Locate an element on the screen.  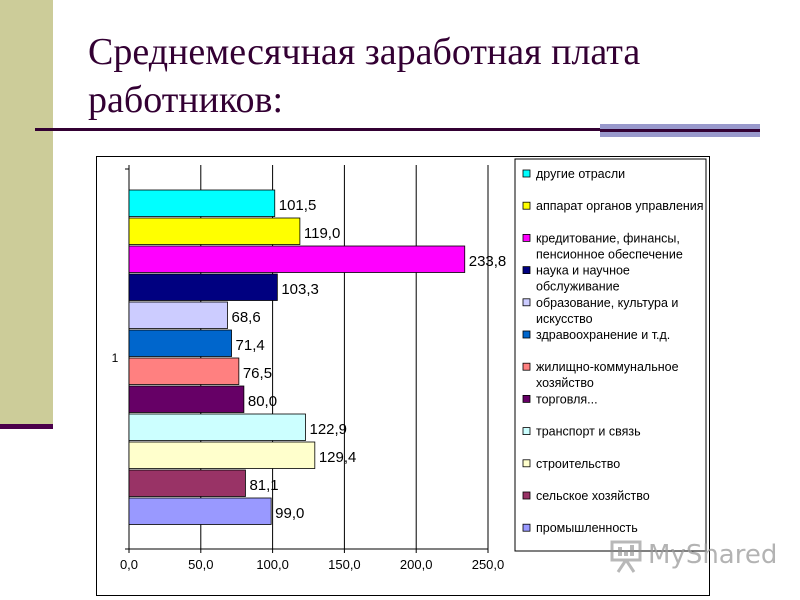
bar-value-label: 103,3 is located at coordinates (300, 289).